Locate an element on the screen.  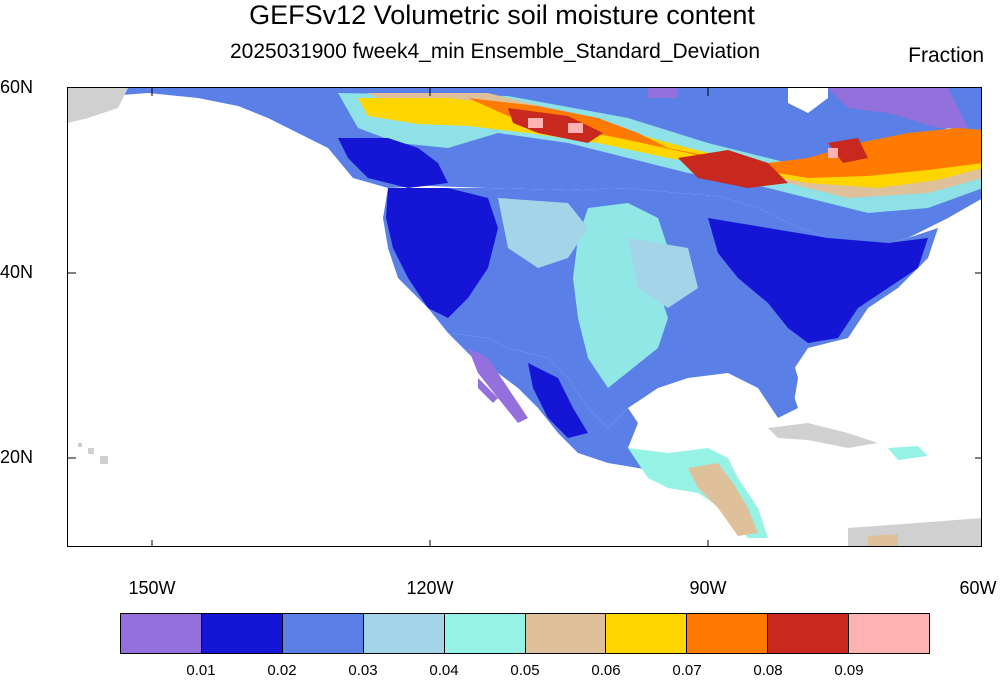
usa-dark-blue-west is located at coordinates (442, 253).